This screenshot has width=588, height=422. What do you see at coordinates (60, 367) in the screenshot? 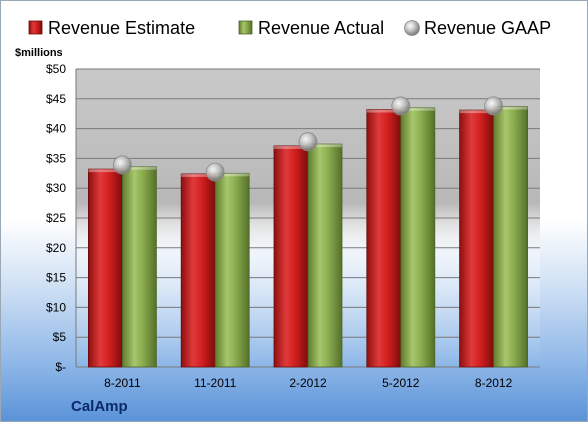
I see `y-tick-label: $-` at bounding box center [60, 367].